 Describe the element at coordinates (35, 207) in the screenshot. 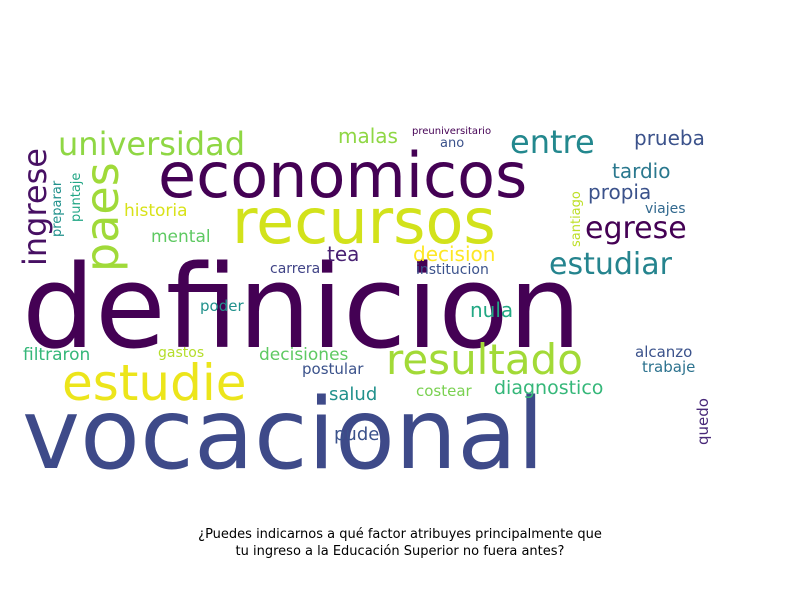

I see `word-ingrese: ingrese` at that location.